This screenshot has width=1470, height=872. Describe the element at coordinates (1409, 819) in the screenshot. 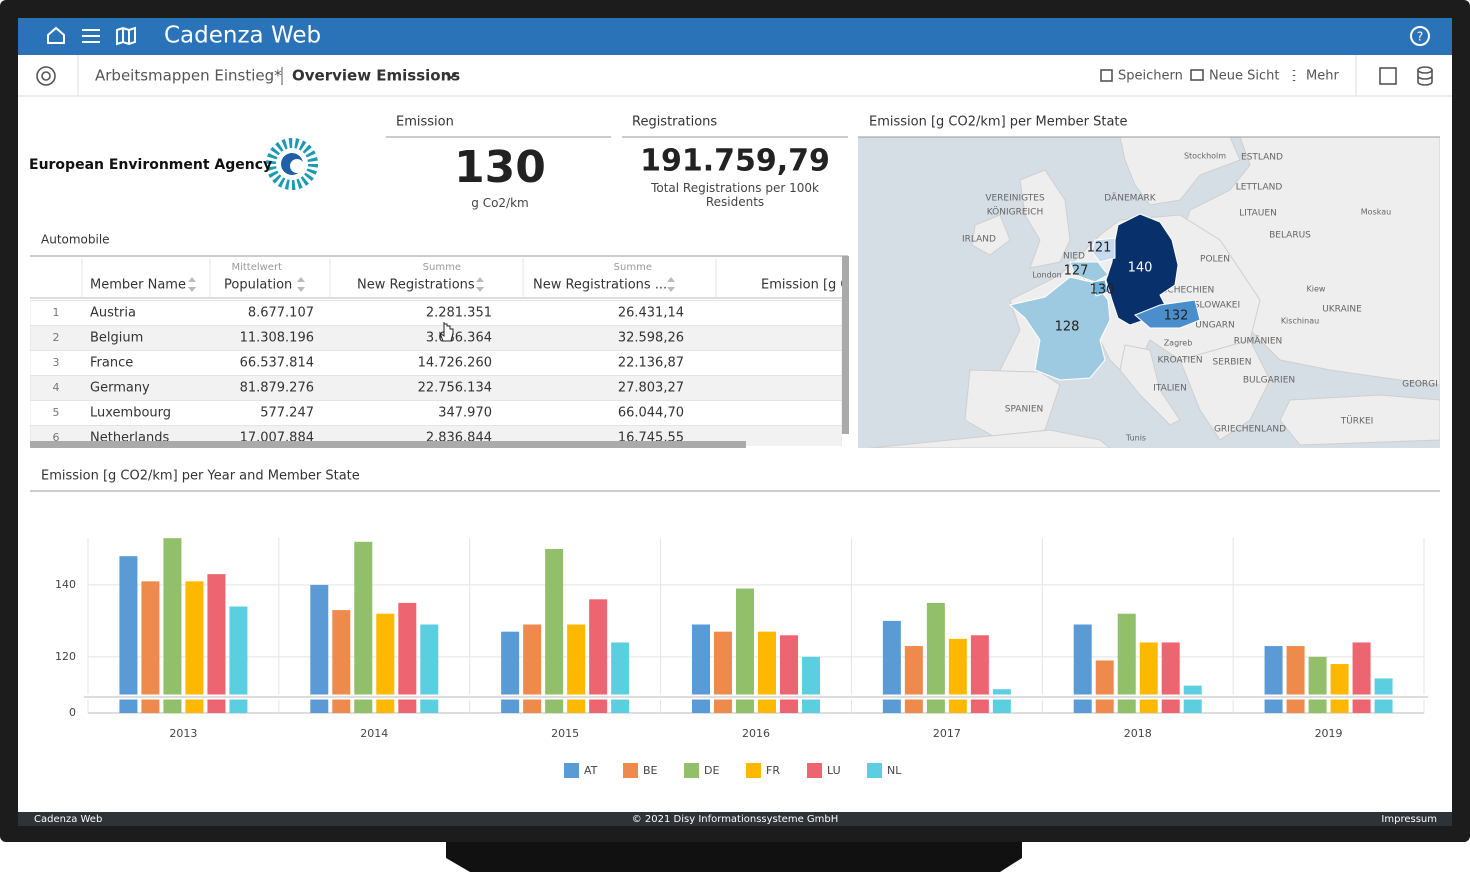

I see `footer-right: Impressum` at that location.